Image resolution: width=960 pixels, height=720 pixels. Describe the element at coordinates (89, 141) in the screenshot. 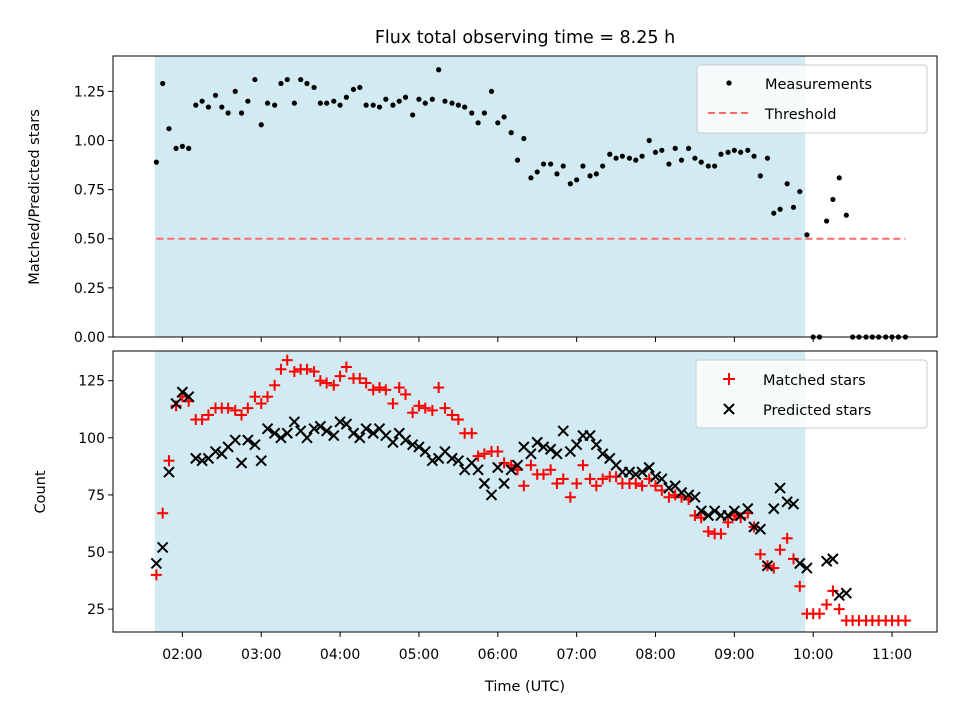

I see `top-ytick-label: 1.00` at that location.